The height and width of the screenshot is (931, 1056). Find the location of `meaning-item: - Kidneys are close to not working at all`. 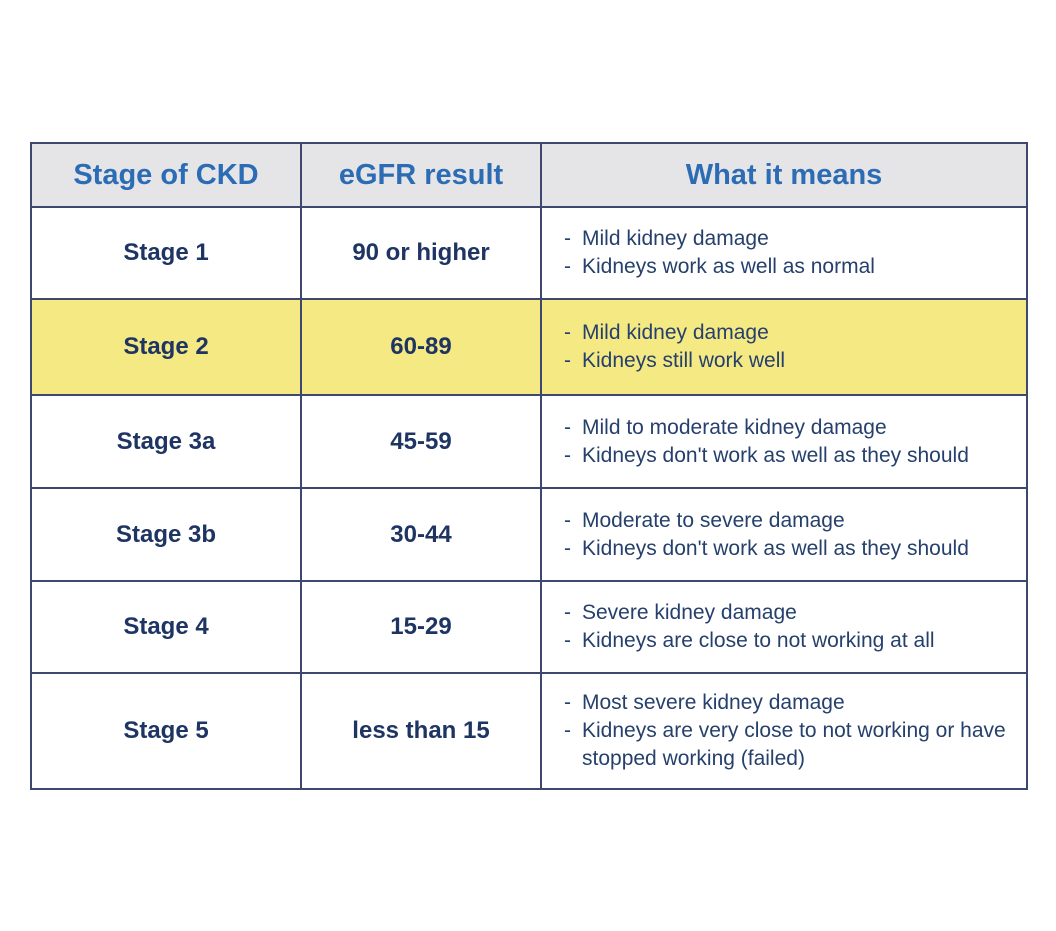

meaning-item: - Kidneys are close to not working at all is located at coordinates (788, 641).